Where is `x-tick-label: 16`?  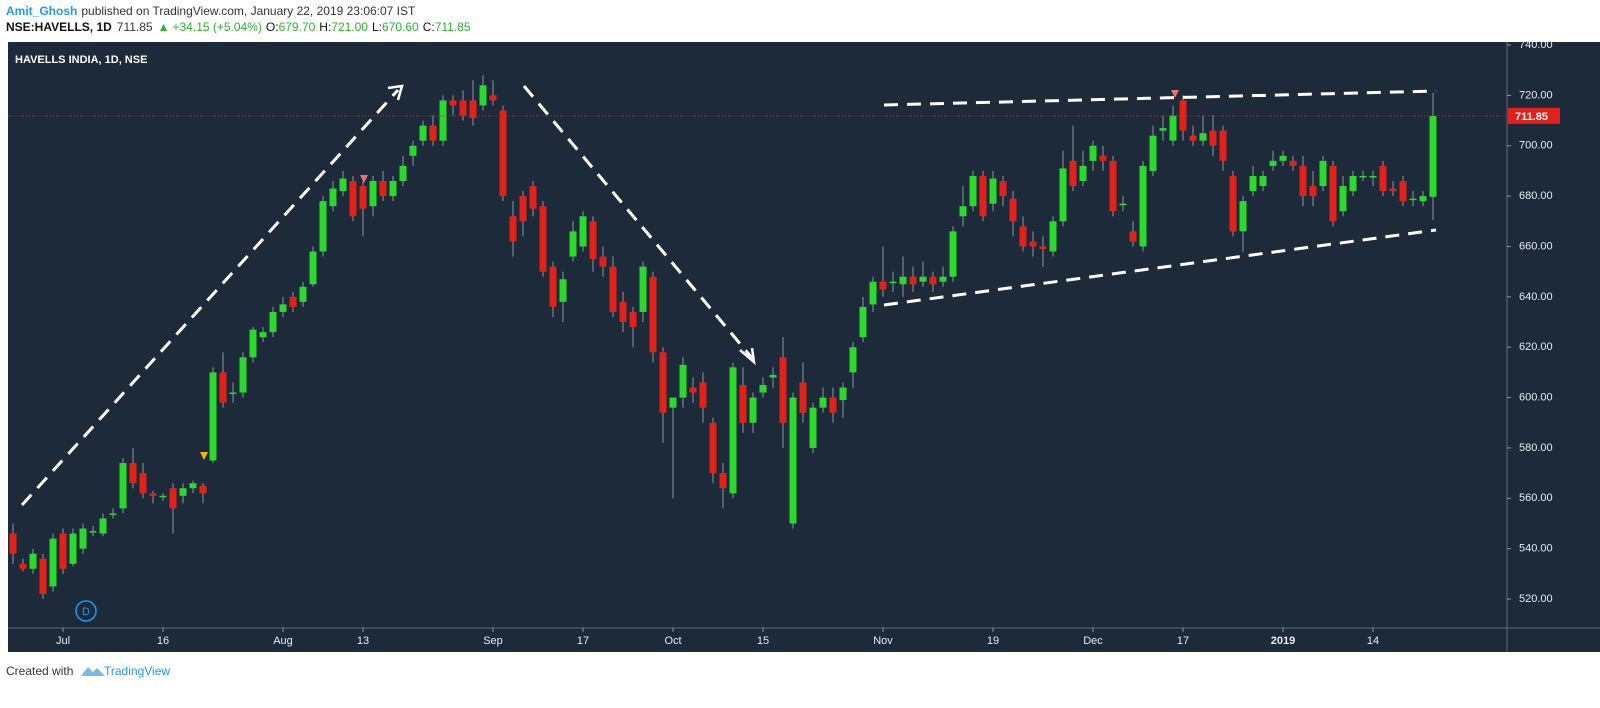 x-tick-label: 16 is located at coordinates (163, 641).